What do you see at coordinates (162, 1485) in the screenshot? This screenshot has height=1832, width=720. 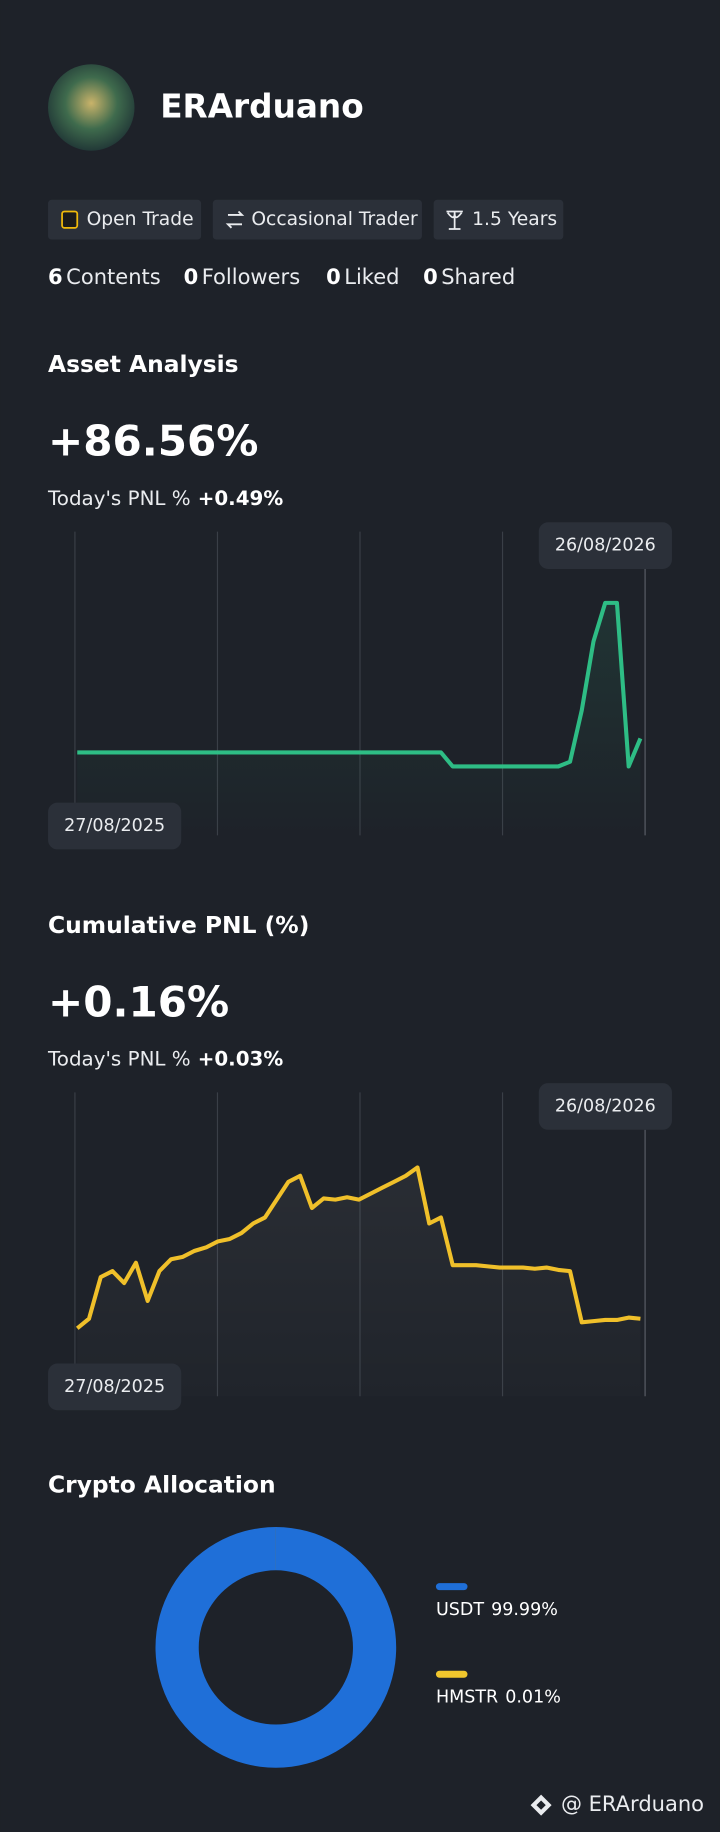 I see `section-title: Crypto Allocation` at bounding box center [162, 1485].